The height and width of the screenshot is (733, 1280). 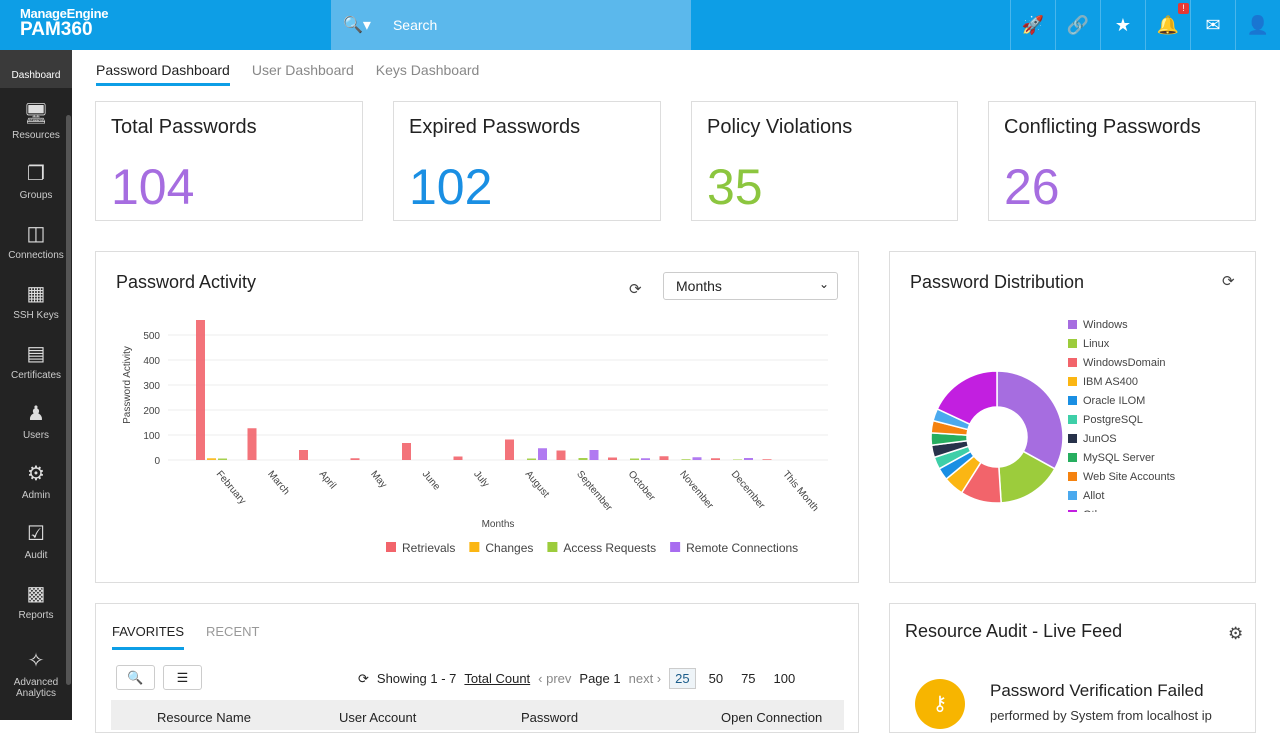 What do you see at coordinates (163, 74) in the screenshot?
I see `tab-password-dashboard: Password Dashboard` at bounding box center [163, 74].